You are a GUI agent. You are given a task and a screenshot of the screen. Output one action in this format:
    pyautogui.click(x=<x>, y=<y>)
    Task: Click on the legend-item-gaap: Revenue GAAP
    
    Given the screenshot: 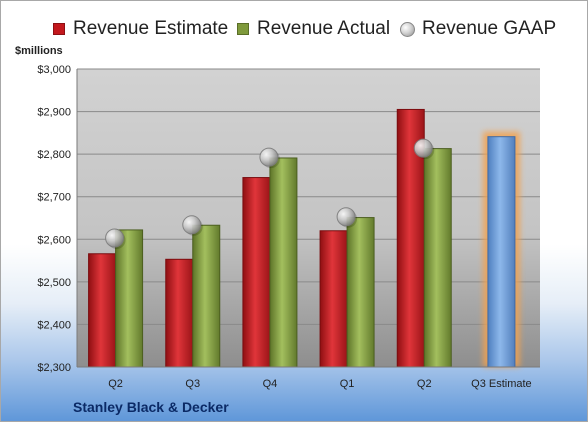 What is the action you would take?
    pyautogui.click(x=478, y=29)
    